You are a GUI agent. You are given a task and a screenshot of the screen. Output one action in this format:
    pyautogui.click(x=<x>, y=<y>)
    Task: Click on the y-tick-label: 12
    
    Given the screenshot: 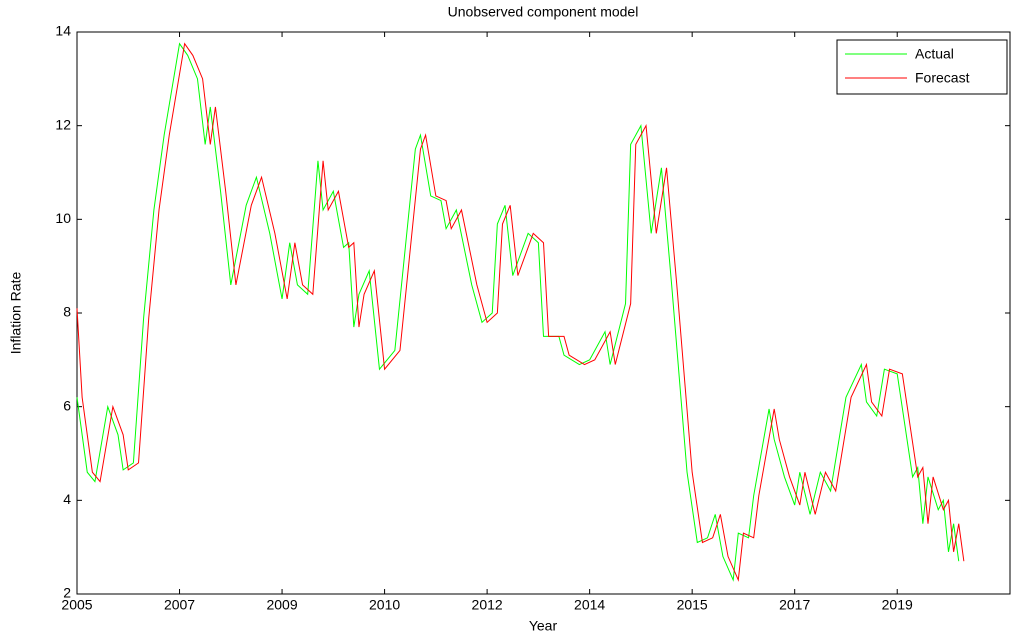 What is the action you would take?
    pyautogui.click(x=63, y=124)
    